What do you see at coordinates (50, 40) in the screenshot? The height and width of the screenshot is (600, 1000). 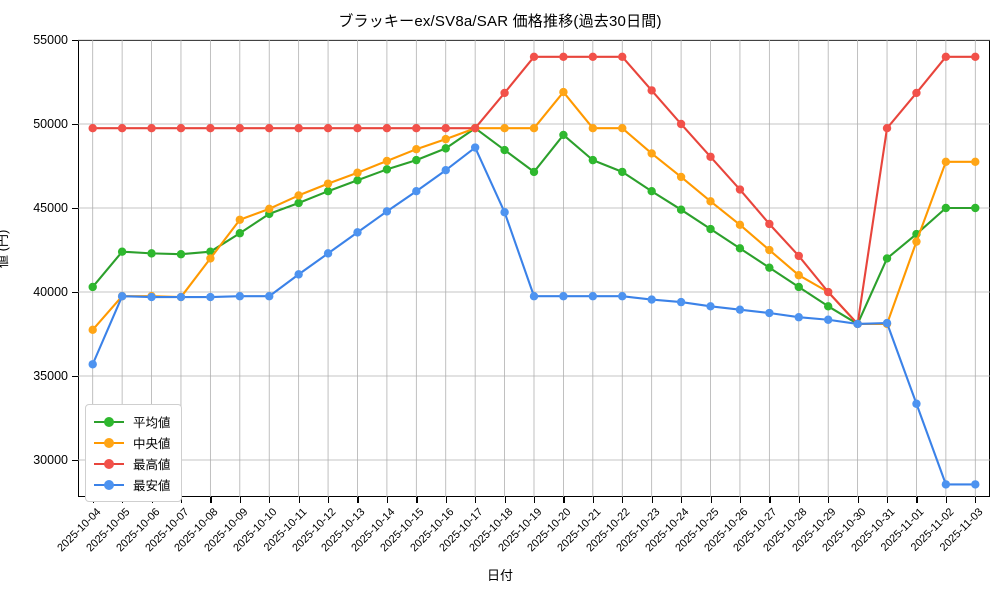 I see `y-tick-label: 55000` at bounding box center [50, 40].